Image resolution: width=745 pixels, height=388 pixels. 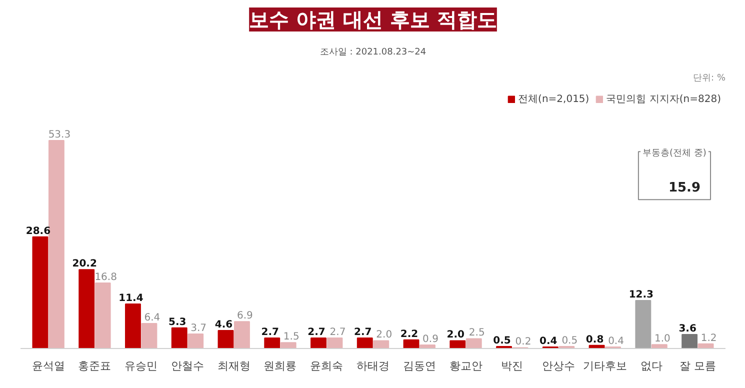 What do you see at coordinates (233, 366) in the screenshot?
I see `x-tick-label: 최재형` at bounding box center [233, 366].